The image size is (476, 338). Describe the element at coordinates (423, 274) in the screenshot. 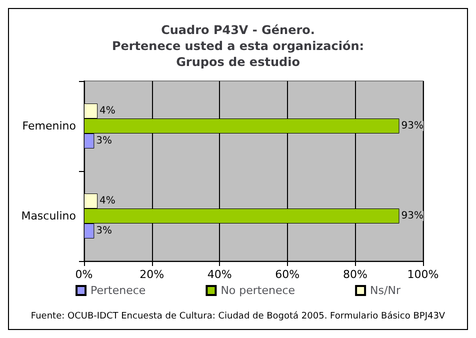

I see `x-tick-label: 100%` at that location.